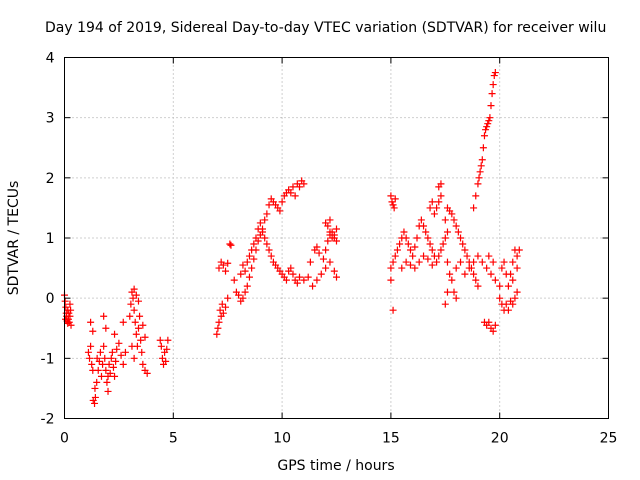 This screenshot has height=480, width=640. Describe the element at coordinates (50, 179) in the screenshot. I see `y-tick-label-4: 2` at that location.